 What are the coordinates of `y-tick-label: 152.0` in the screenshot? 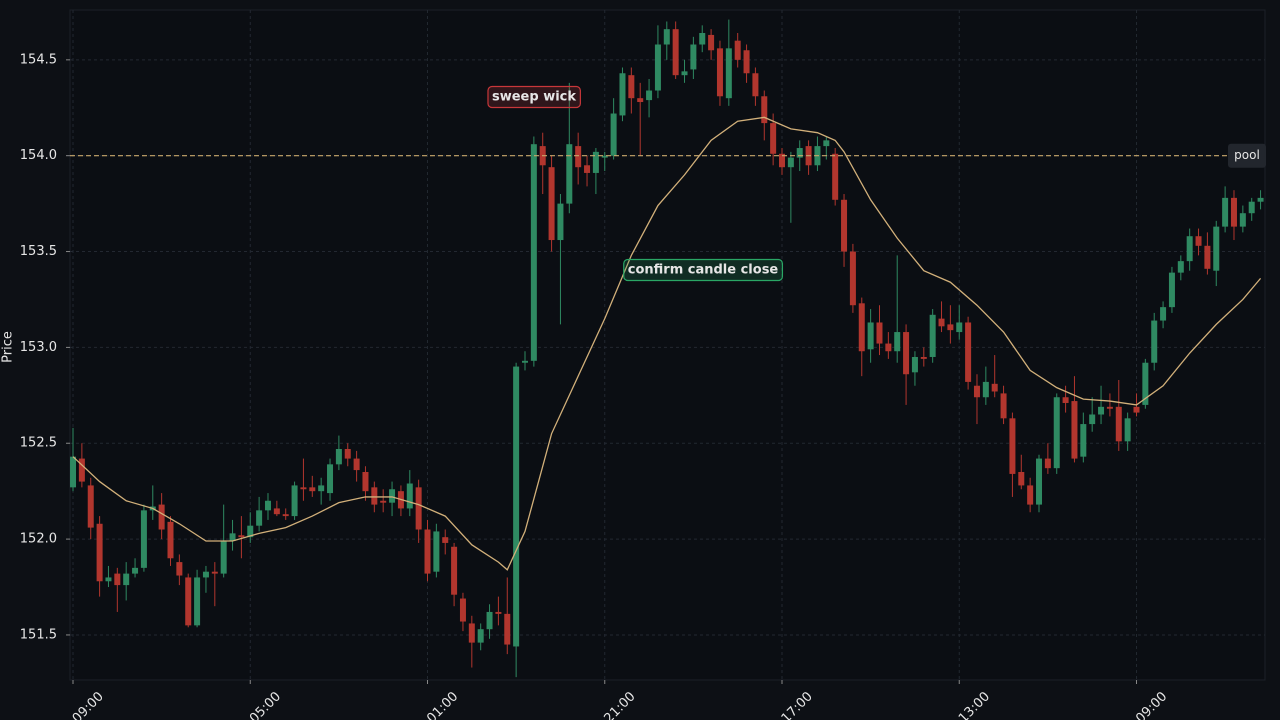 It's located at (38, 539).